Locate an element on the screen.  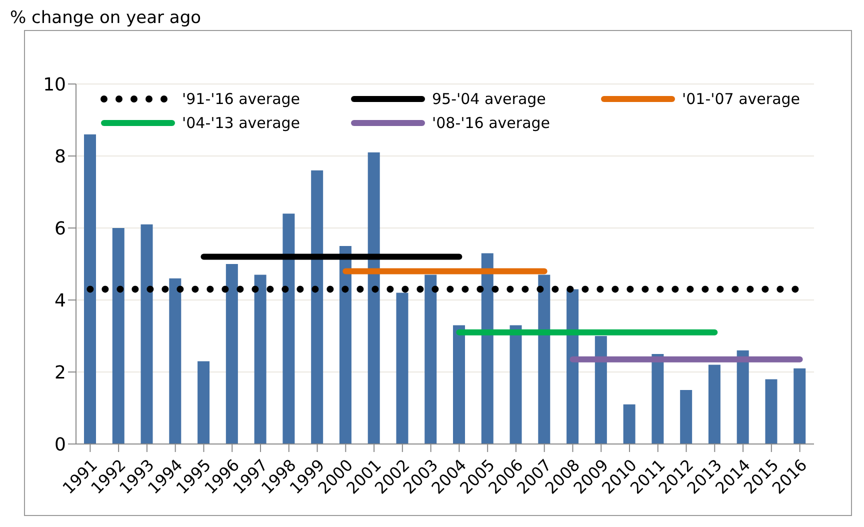
y-tick-label: 8 is located at coordinates (60, 157).